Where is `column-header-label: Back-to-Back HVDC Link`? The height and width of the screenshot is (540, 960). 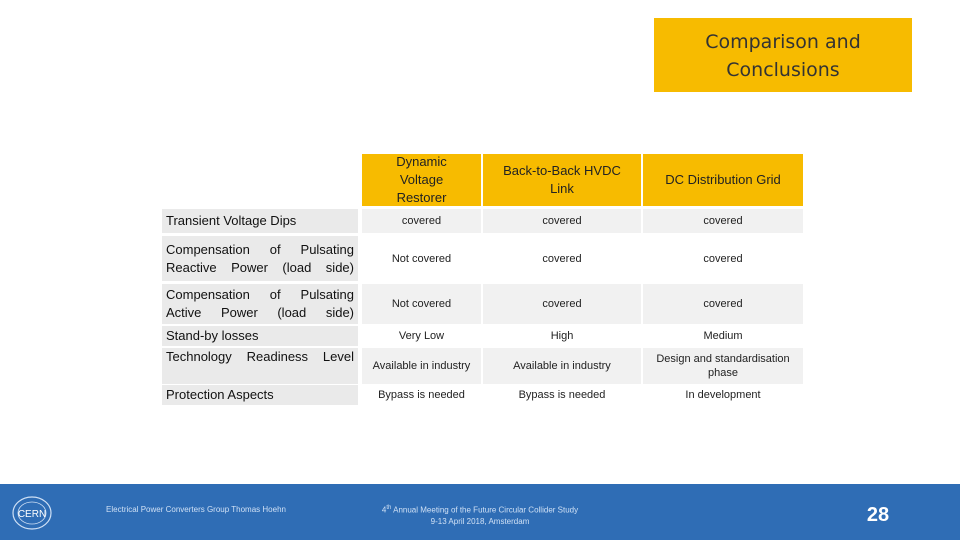 column-header-label: Back-to-Back HVDC Link is located at coordinates (562, 179).